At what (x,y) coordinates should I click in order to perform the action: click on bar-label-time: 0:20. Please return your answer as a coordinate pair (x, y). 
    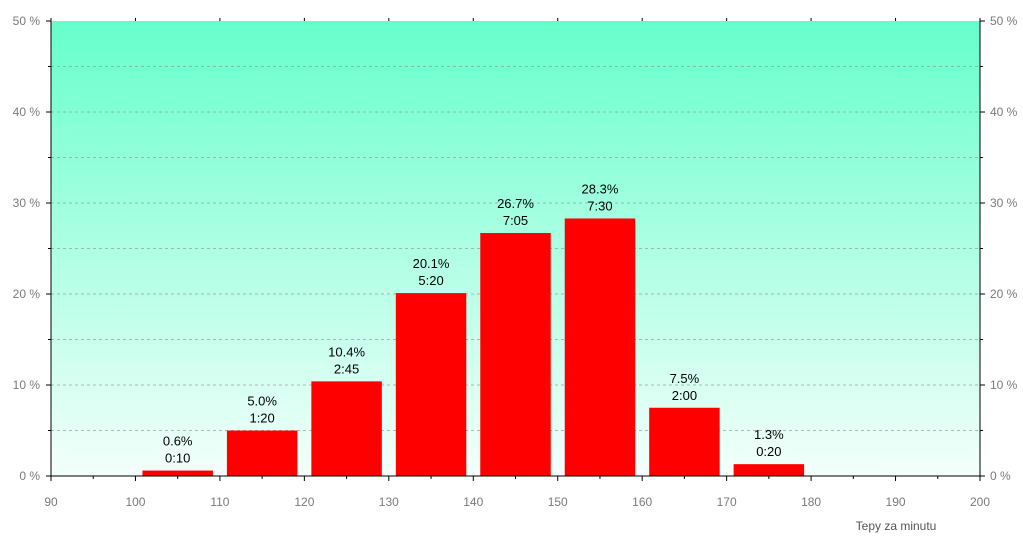
    Looking at the image, I should click on (768, 451).